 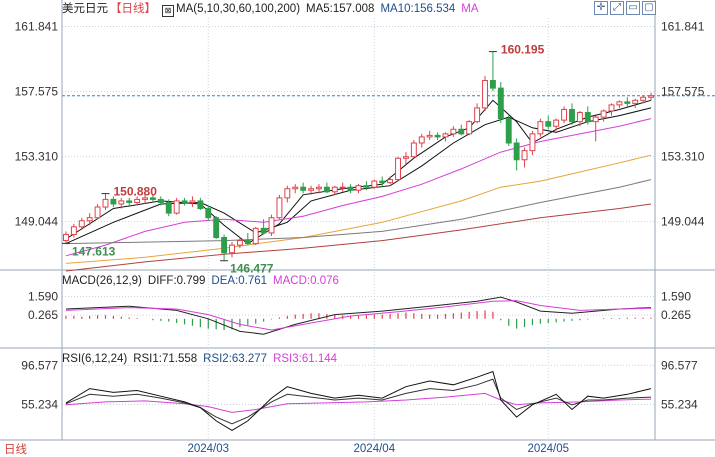 I want to click on annotation-high-label: 160.195, so click(x=523, y=50).